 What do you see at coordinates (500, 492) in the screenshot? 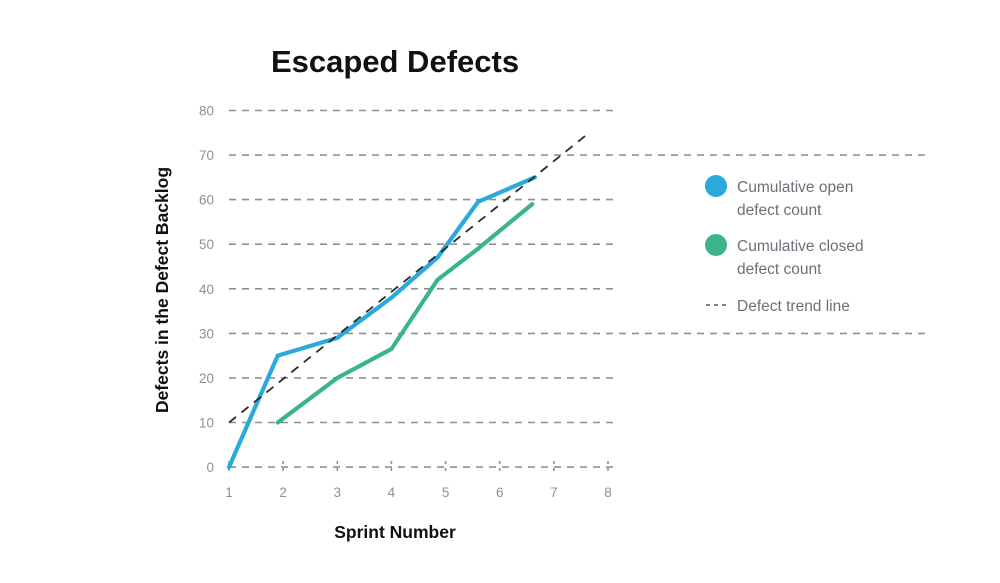
I see `xtick-label-6: 6` at bounding box center [500, 492].